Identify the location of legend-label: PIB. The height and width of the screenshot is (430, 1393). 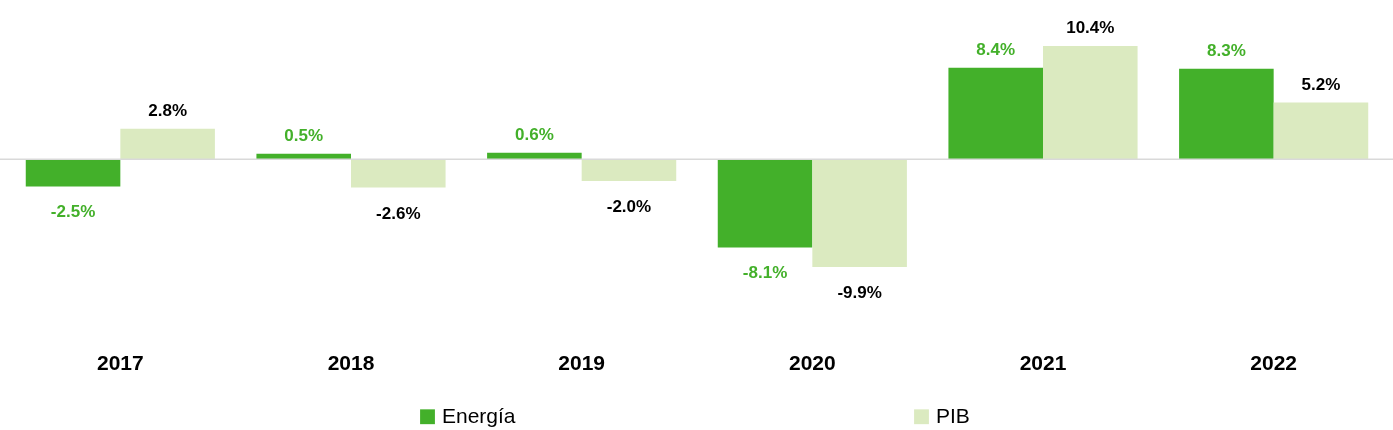
(953, 415).